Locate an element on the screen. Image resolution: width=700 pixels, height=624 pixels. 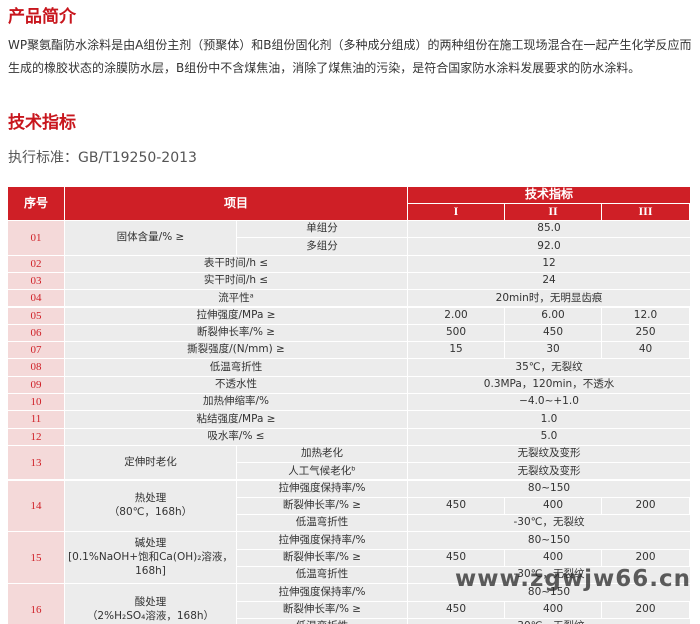
row-item: 固体含量/% ≥ is located at coordinates (150, 238).